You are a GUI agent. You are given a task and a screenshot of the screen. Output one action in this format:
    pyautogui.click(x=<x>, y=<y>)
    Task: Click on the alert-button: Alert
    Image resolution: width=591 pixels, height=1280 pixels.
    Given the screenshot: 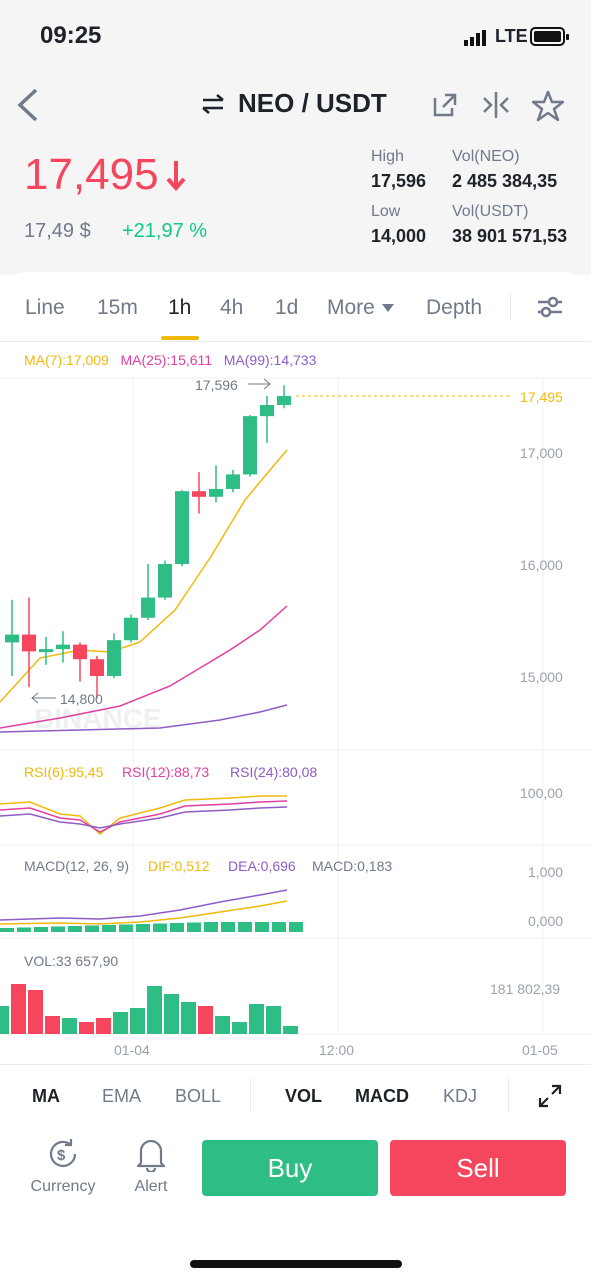 What is the action you would take?
    pyautogui.click(x=151, y=1166)
    